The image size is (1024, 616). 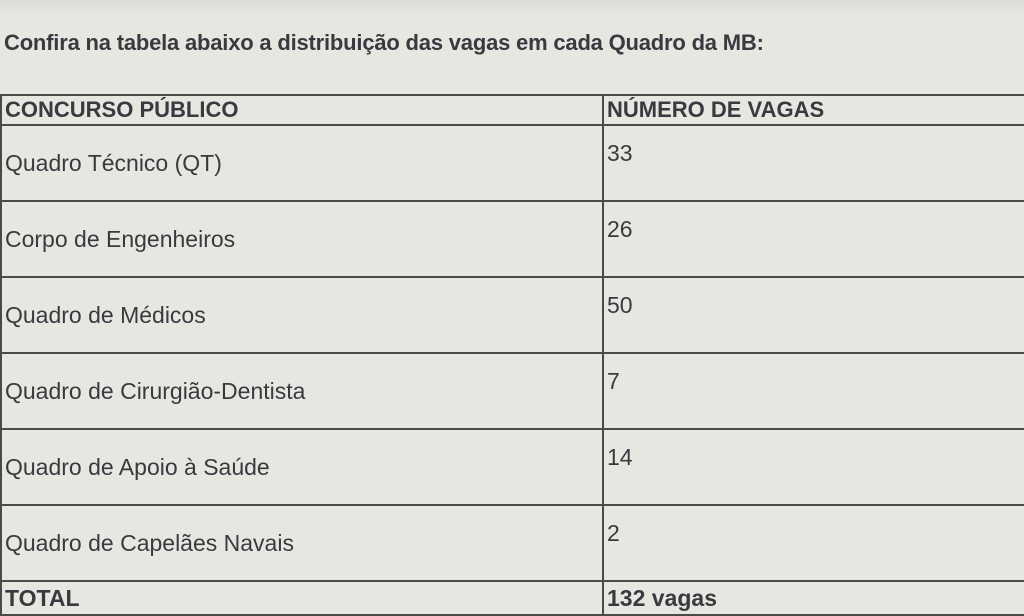 I want to click on header-concurso: CONCURSO PÚBLICO, so click(x=302, y=110).